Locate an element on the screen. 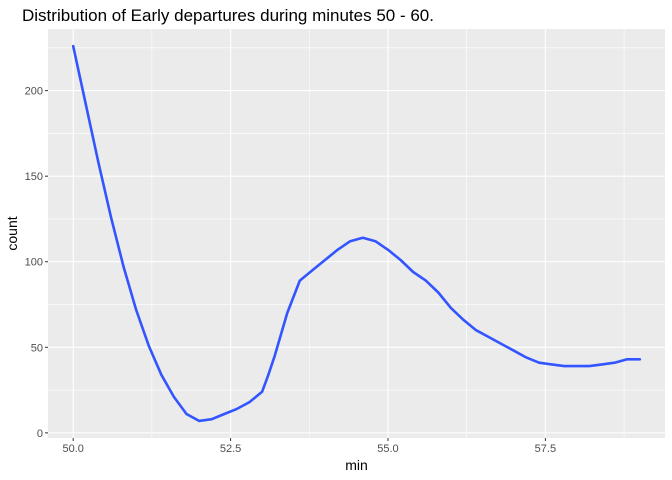  y-tick-labels: 0 50 100 150 200 is located at coordinates (34, 263).